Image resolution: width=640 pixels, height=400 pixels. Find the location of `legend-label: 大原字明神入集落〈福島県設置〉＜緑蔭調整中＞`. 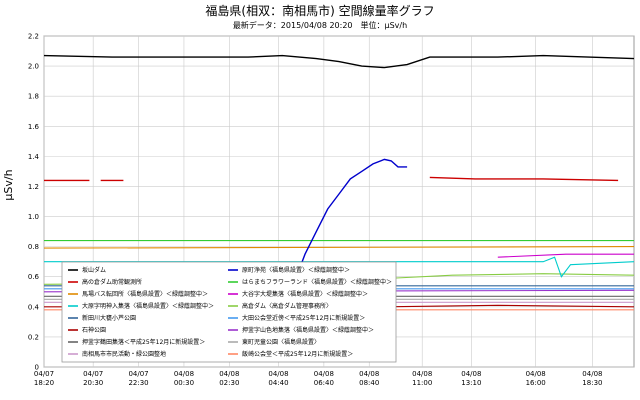

legend-label: 大原字明神入集落〈福島県設置〉＜緑蔭調整中＞ is located at coordinates (148, 306).